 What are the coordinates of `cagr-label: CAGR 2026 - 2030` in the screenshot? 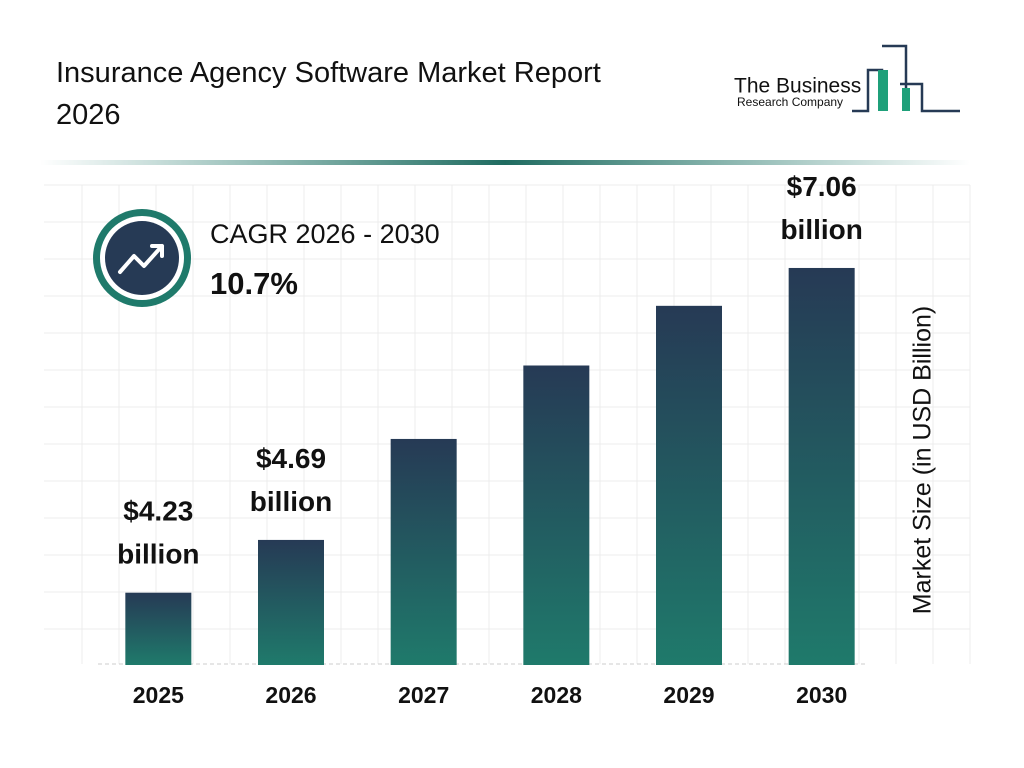 It's located at (325, 234).